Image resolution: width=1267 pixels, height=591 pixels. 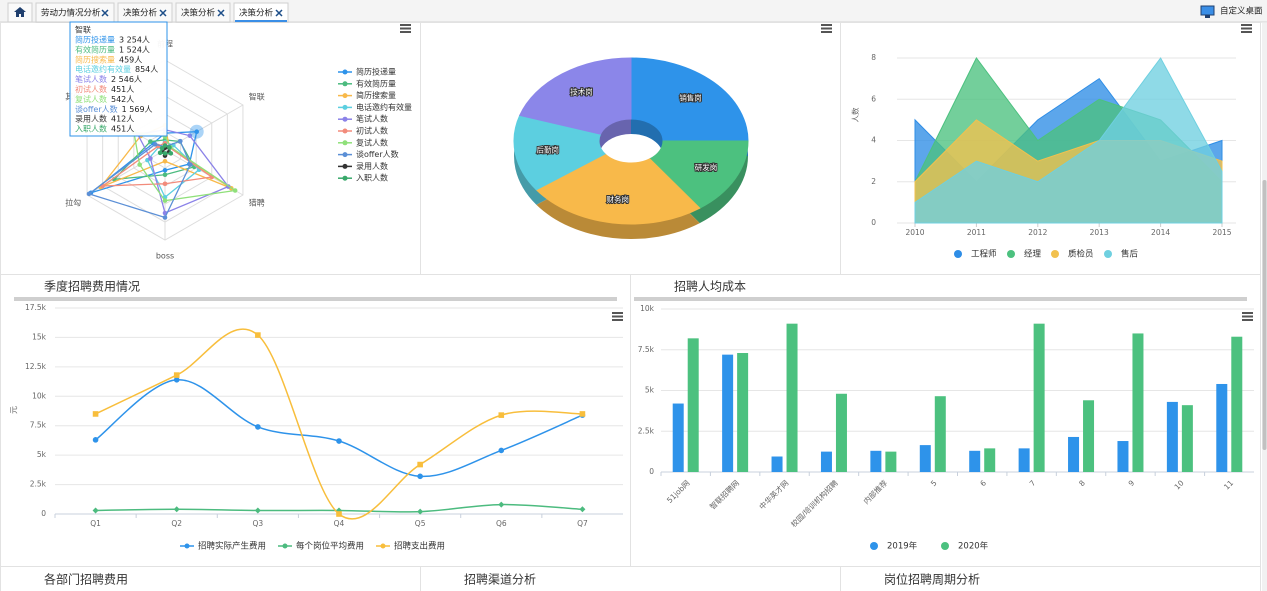 What do you see at coordinates (376, 95) in the screenshot?
I see `legend-label: 简历搜索量` at bounding box center [376, 95].